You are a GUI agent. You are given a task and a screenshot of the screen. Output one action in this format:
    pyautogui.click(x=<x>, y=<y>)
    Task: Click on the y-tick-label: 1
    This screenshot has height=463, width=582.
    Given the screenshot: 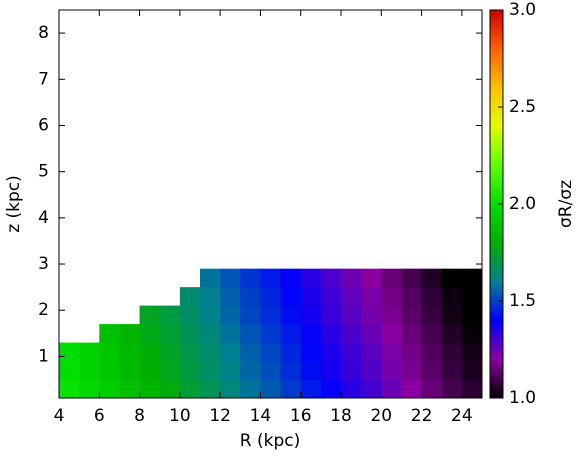 What is the action you would take?
    pyautogui.click(x=43, y=356)
    